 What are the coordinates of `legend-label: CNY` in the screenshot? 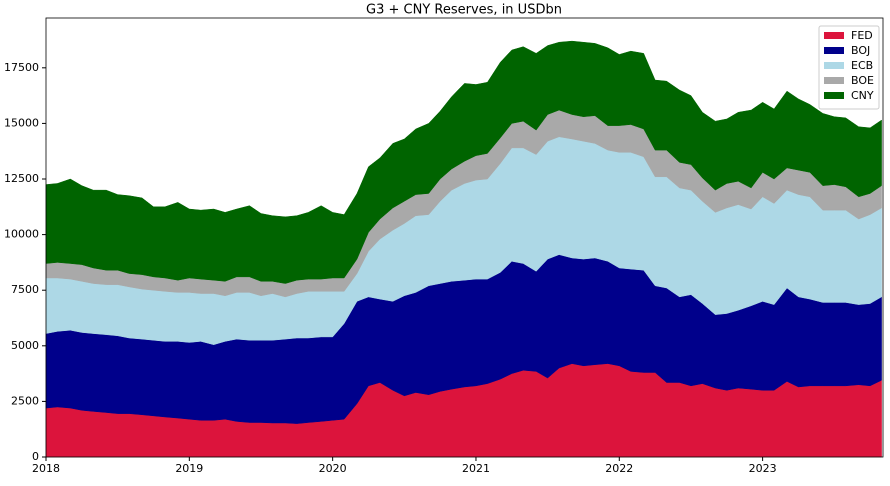 It's located at (862, 95).